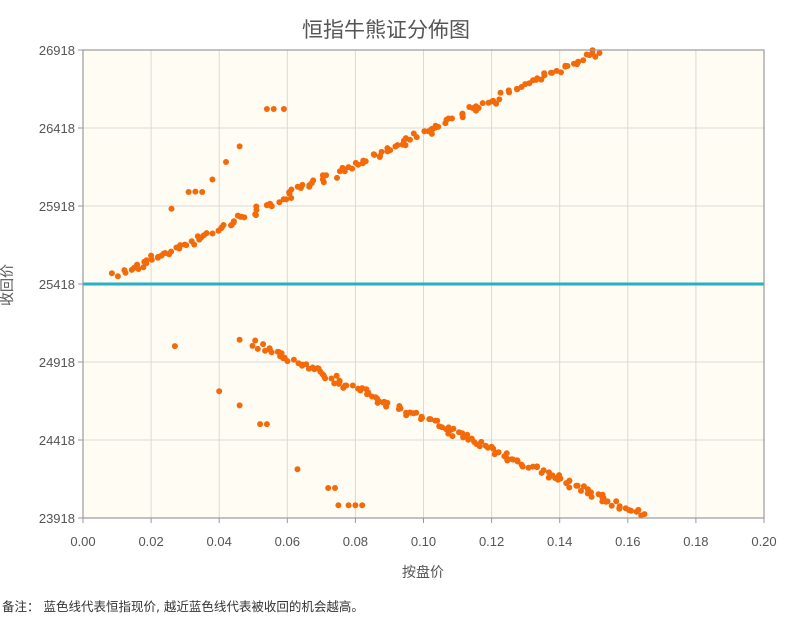 This screenshot has height=628, width=786. I want to click on chart-title: 恒指牛熊证分佈图, so click(386, 30).